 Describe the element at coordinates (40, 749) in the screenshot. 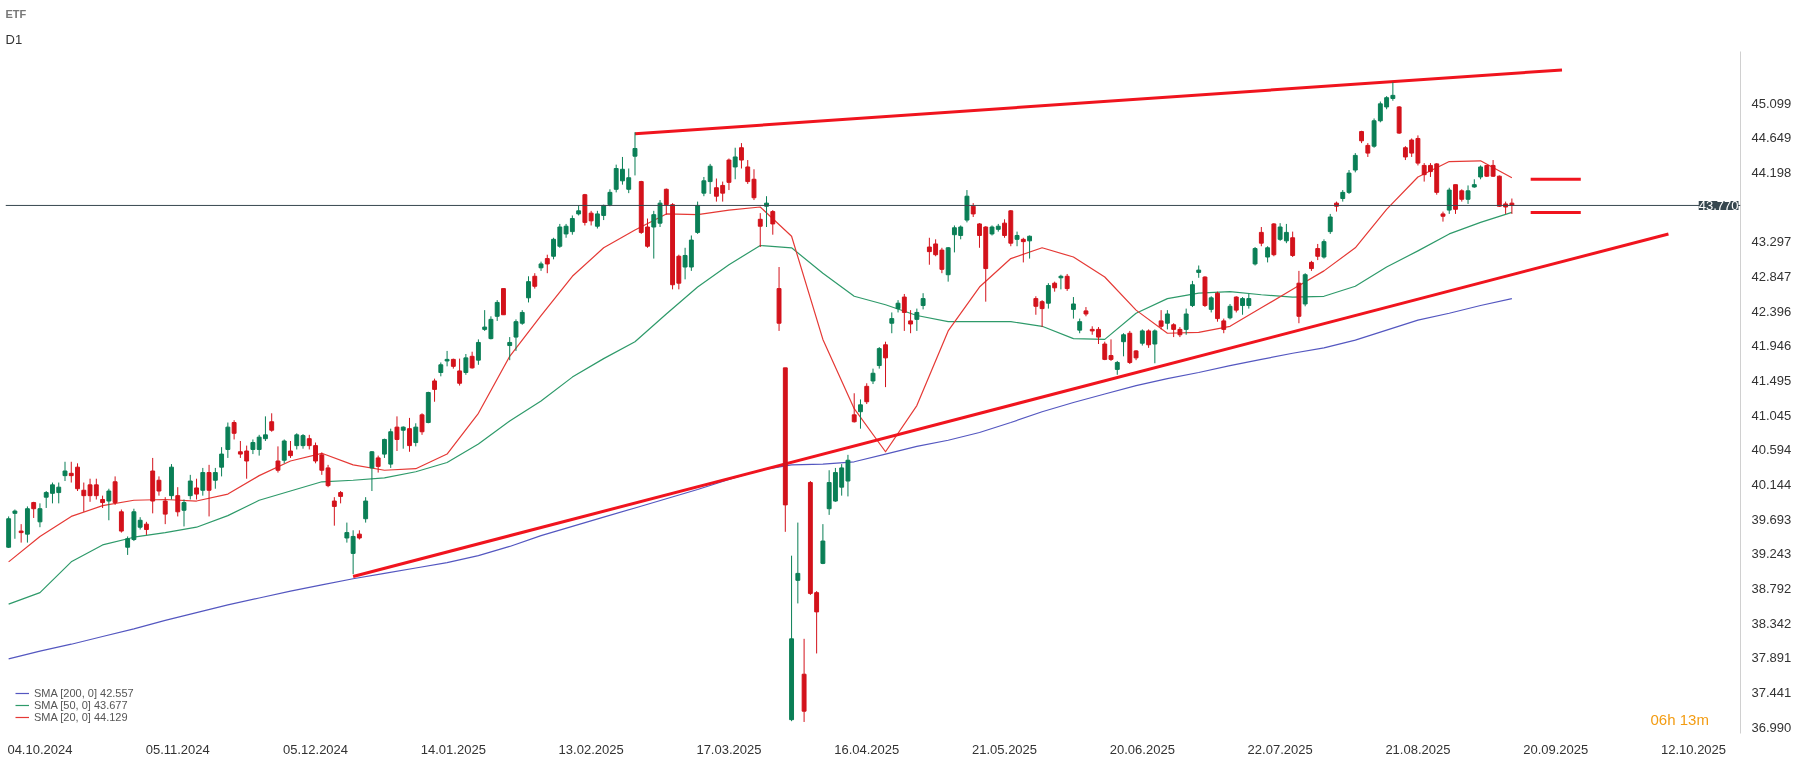

I see `x-tick-label: 04.10.2024` at that location.